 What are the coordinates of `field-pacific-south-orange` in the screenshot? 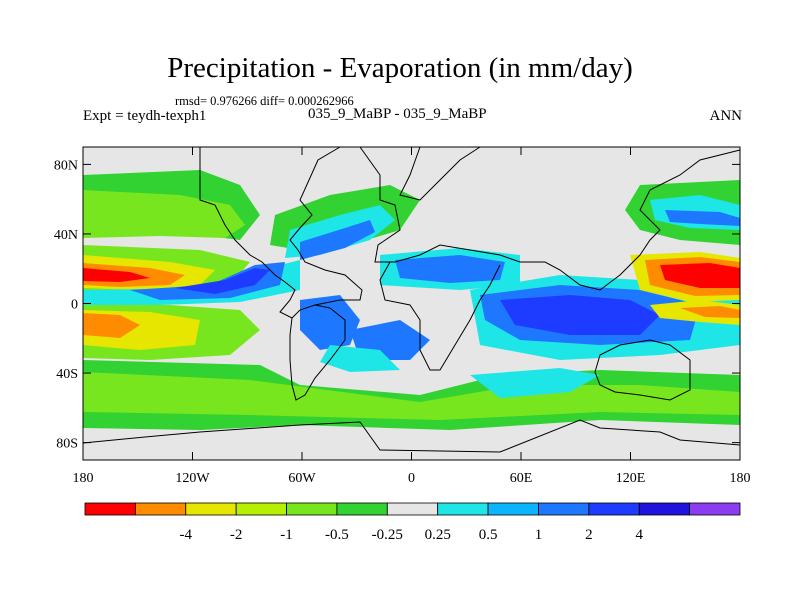 It's located at (111, 325).